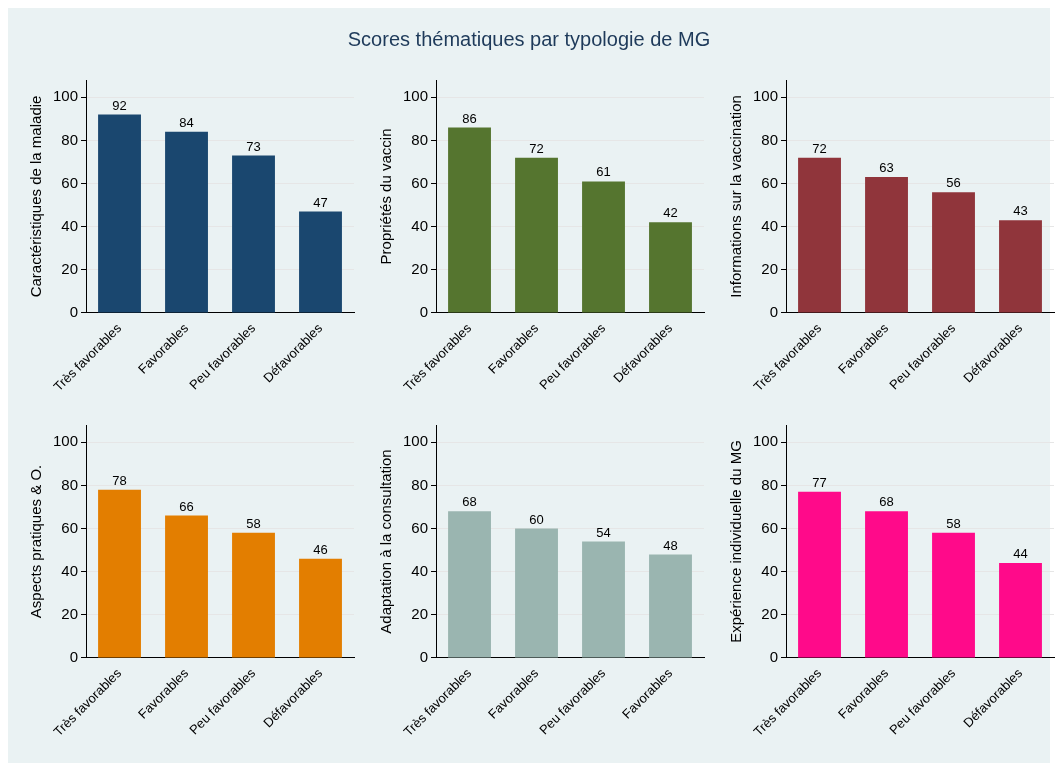 Image resolution: width=1058 pixels, height=771 pixels. I want to click on data-label: 54, so click(603, 532).